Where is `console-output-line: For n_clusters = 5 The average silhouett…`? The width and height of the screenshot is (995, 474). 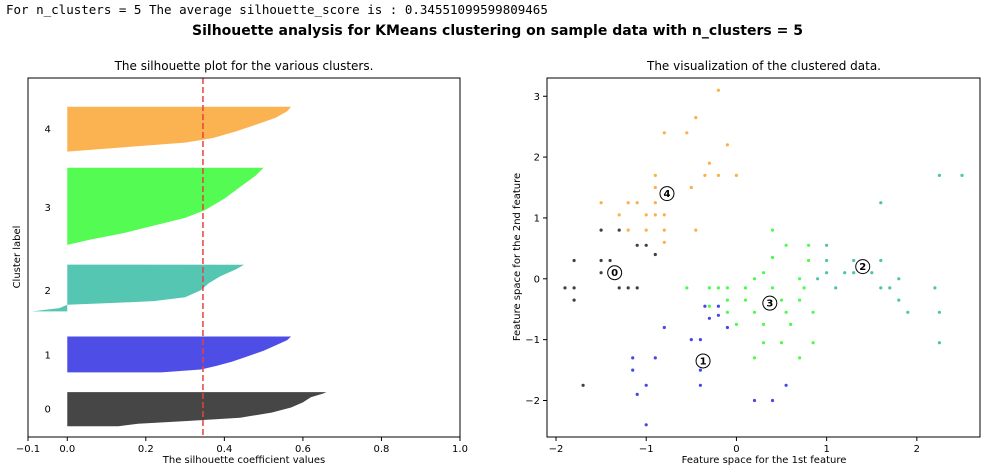 console-output-line: For n_clusters = 5 The average silhouett… is located at coordinates (277, 9).